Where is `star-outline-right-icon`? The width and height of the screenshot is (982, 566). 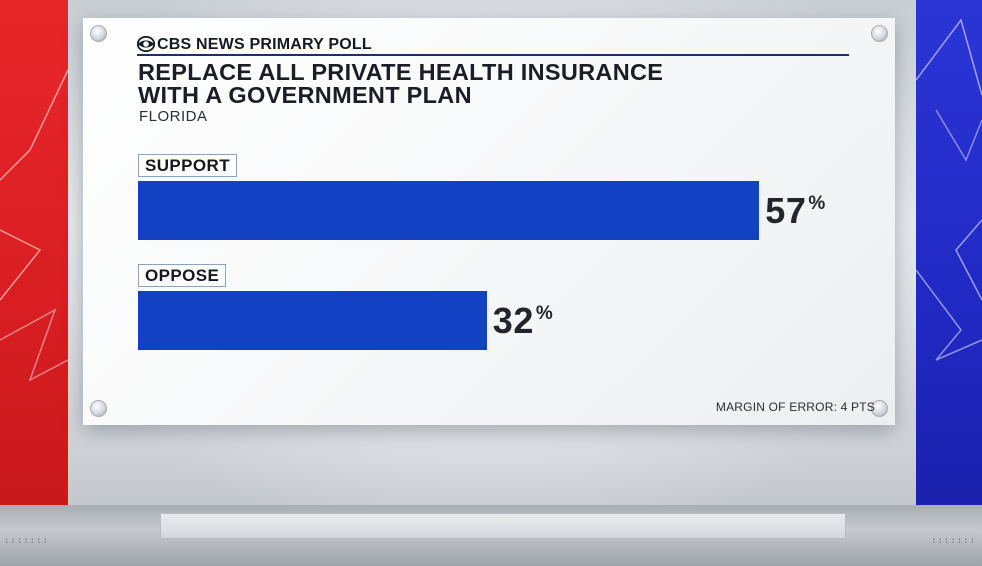
star-outline-right-icon is located at coordinates (949, 189).